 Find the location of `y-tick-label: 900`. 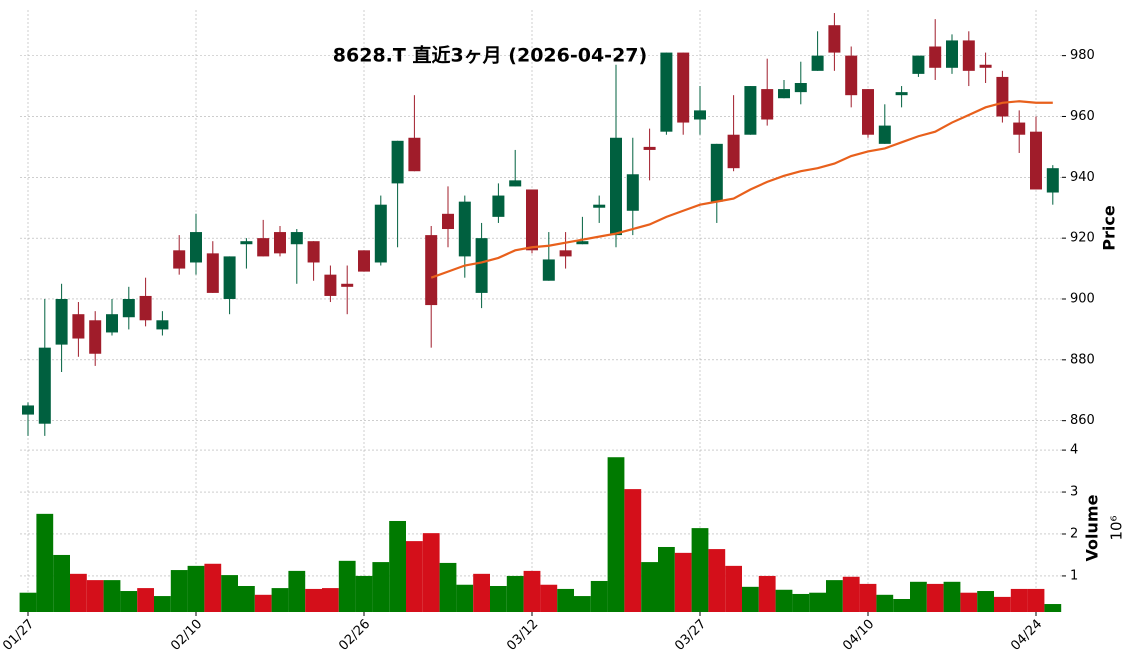

y-tick-label: 900 is located at coordinates (1082, 298).